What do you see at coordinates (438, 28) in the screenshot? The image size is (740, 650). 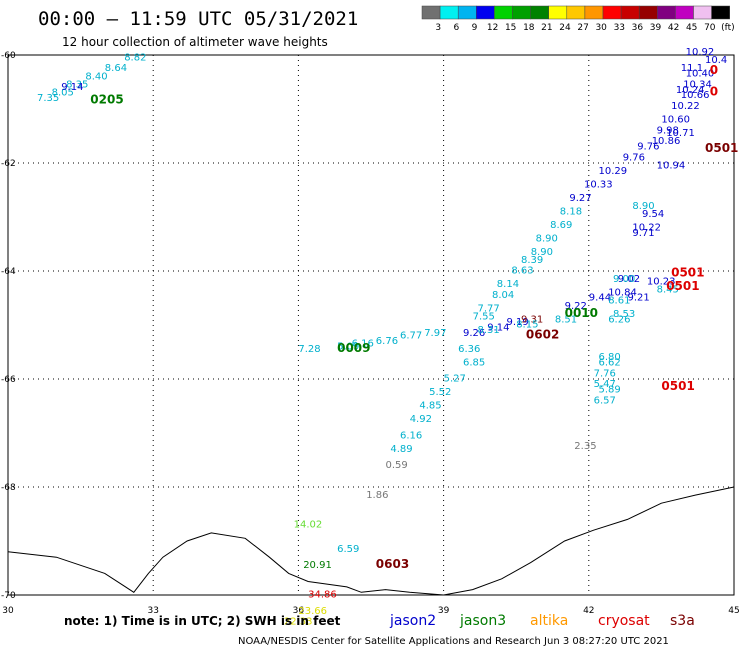 I see `colorbar-label: 3` at bounding box center [438, 28].